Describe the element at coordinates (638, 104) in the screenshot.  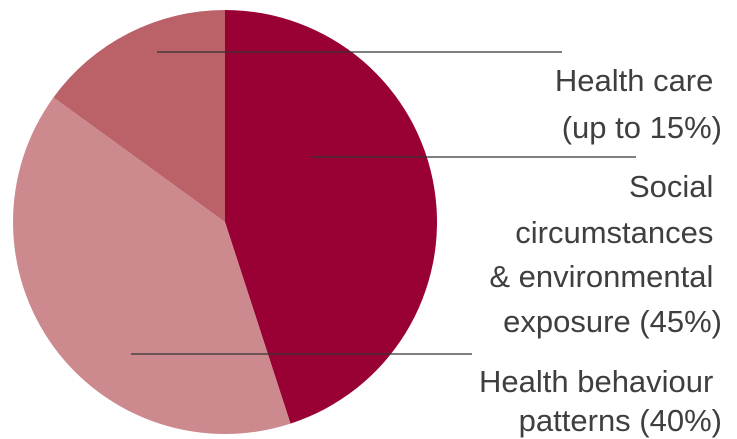
I see `label-care: Health care (up to 15%)` at that location.